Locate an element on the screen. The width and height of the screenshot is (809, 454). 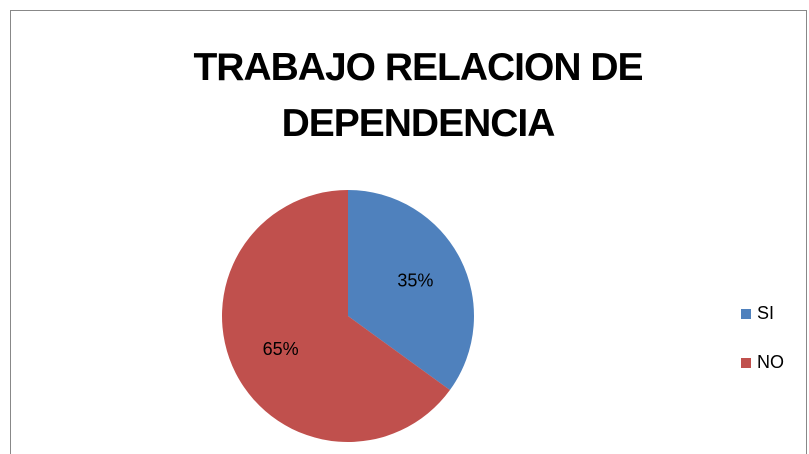
pie-slice is located at coordinates (411, 290).